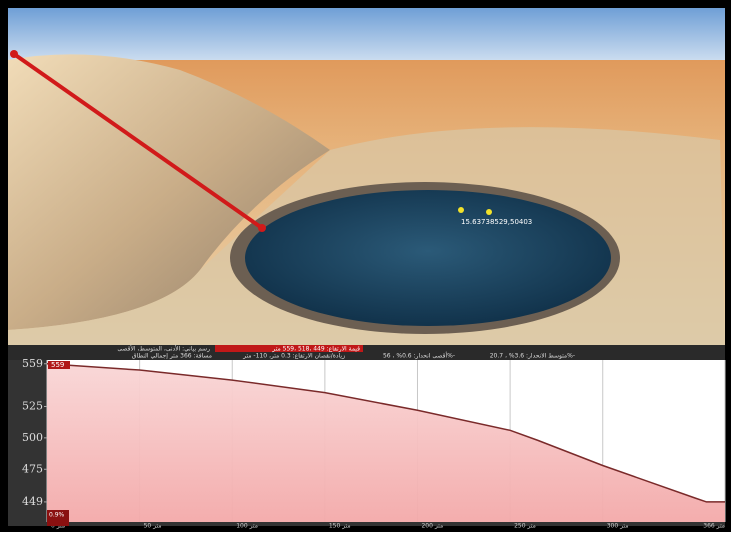  I want to click on stats-gain: زيادة/نقصان الارتفاع: 0.3 متر، 110- متر, so click(293, 356).